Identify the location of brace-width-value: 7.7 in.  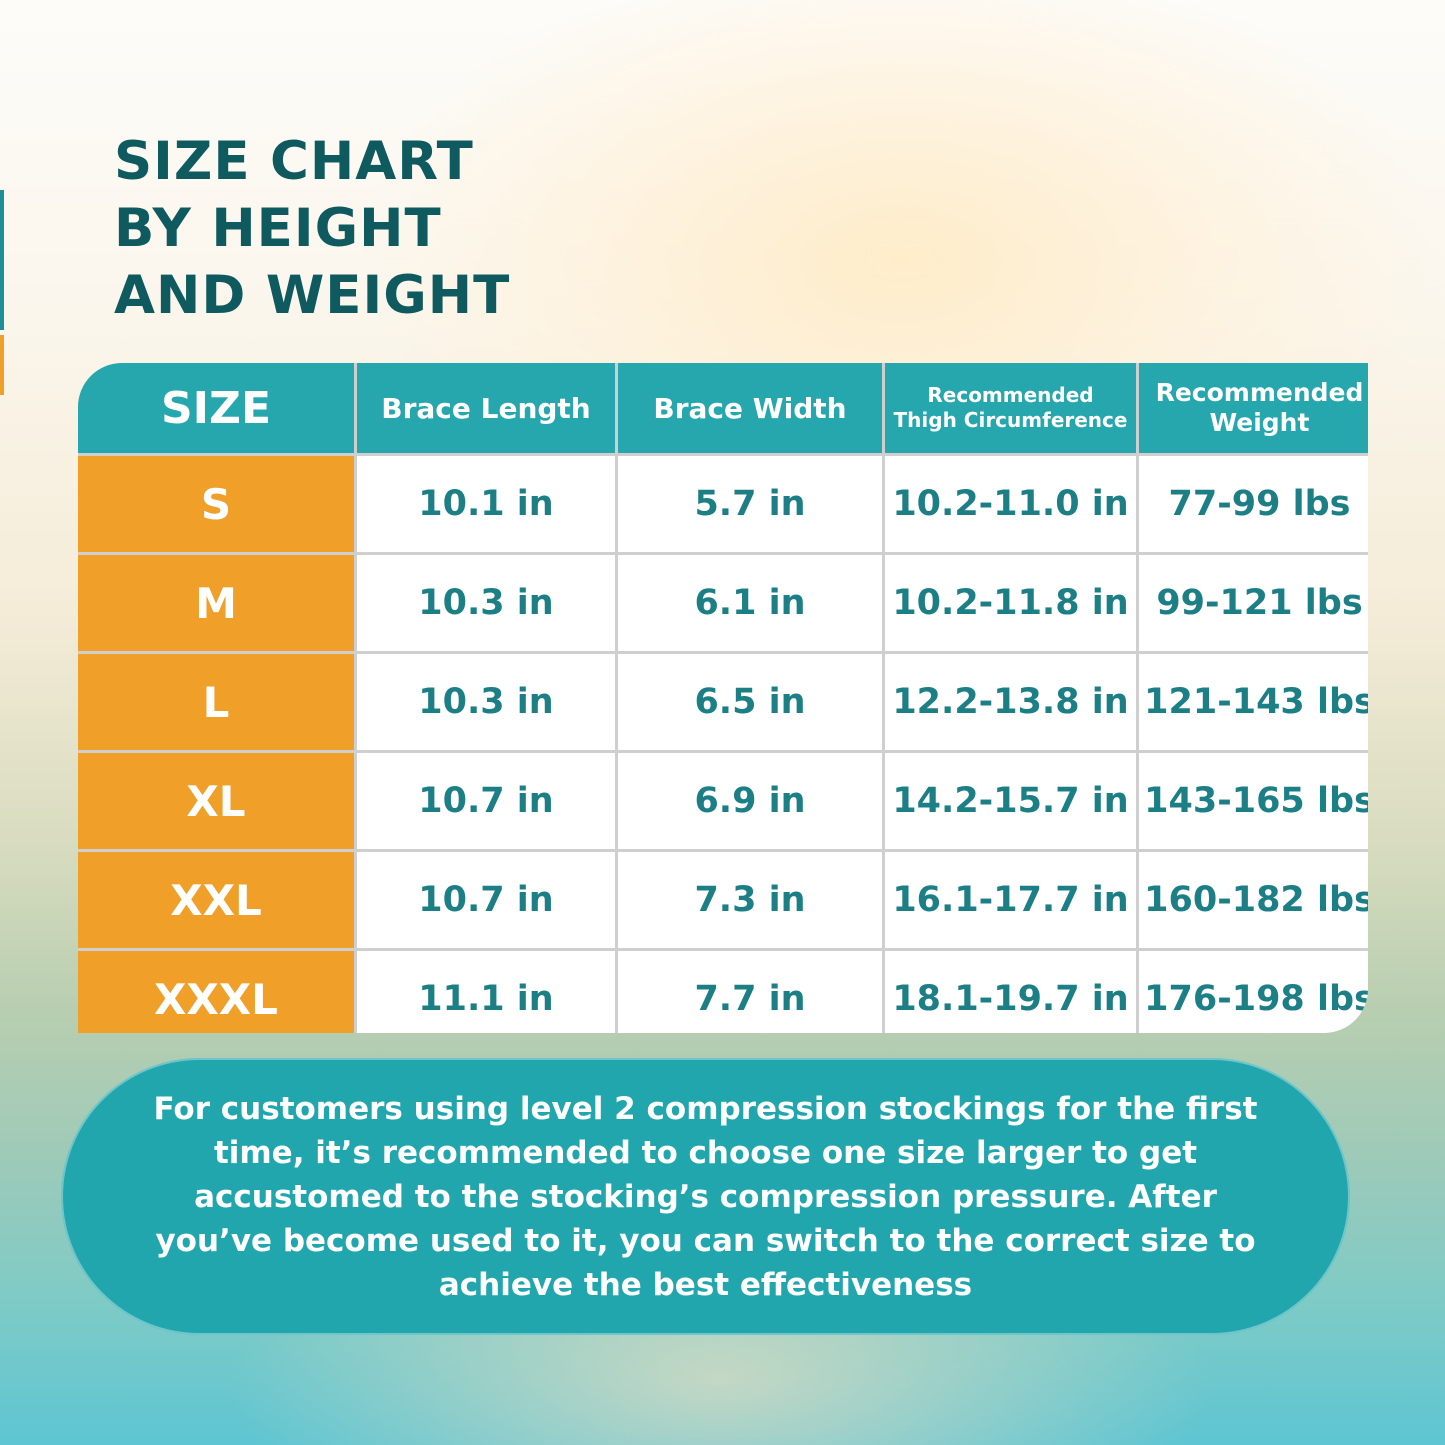
(750, 992).